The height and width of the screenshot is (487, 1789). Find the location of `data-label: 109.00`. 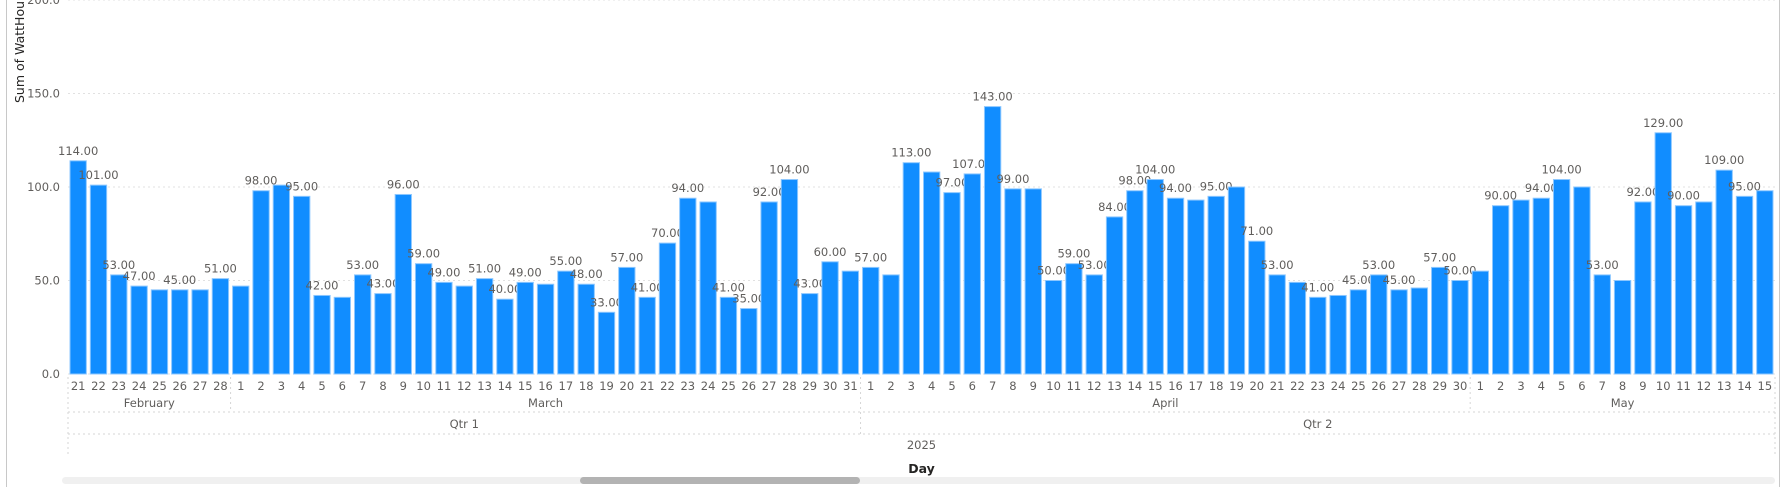

data-label: 109.00 is located at coordinates (1724, 160).